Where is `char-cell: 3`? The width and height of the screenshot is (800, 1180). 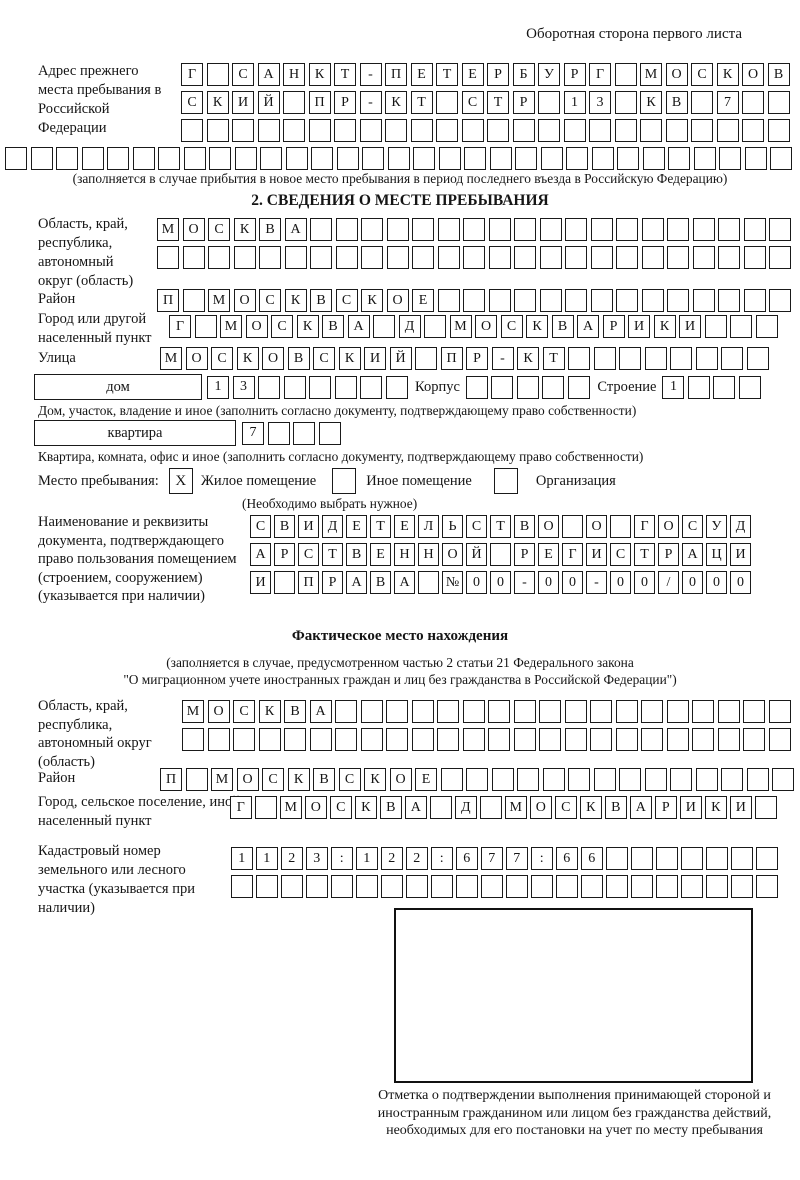 char-cell: 3 is located at coordinates (317, 858).